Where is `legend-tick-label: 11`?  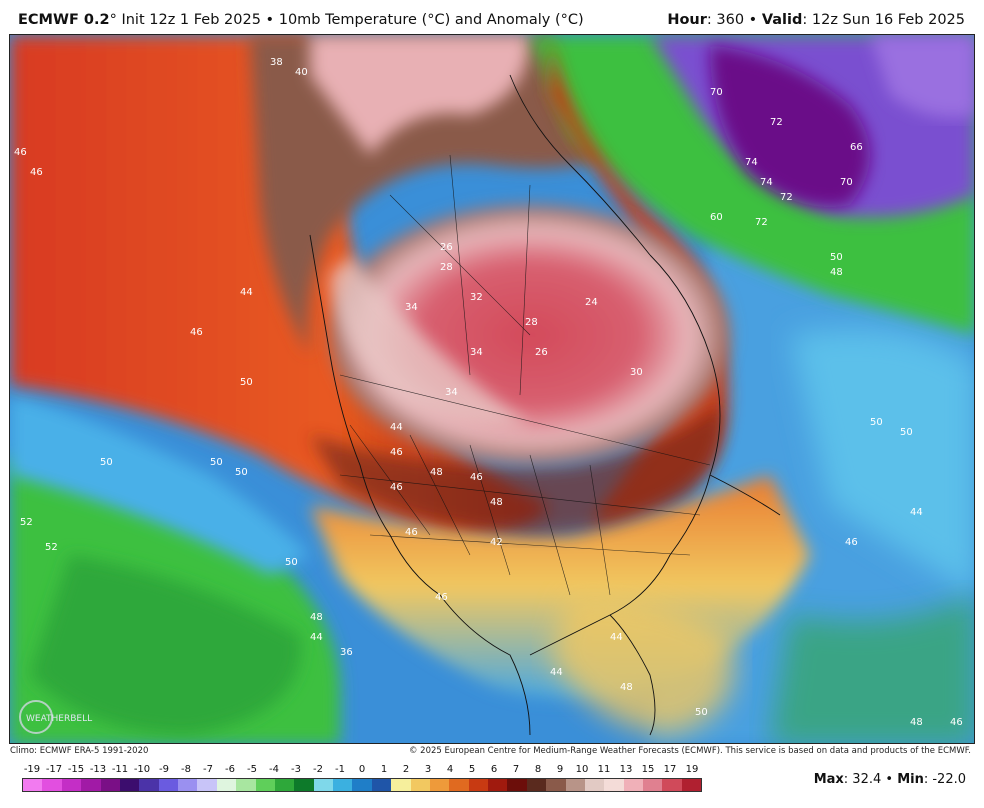 legend-tick-label: 11 is located at coordinates (604, 769).